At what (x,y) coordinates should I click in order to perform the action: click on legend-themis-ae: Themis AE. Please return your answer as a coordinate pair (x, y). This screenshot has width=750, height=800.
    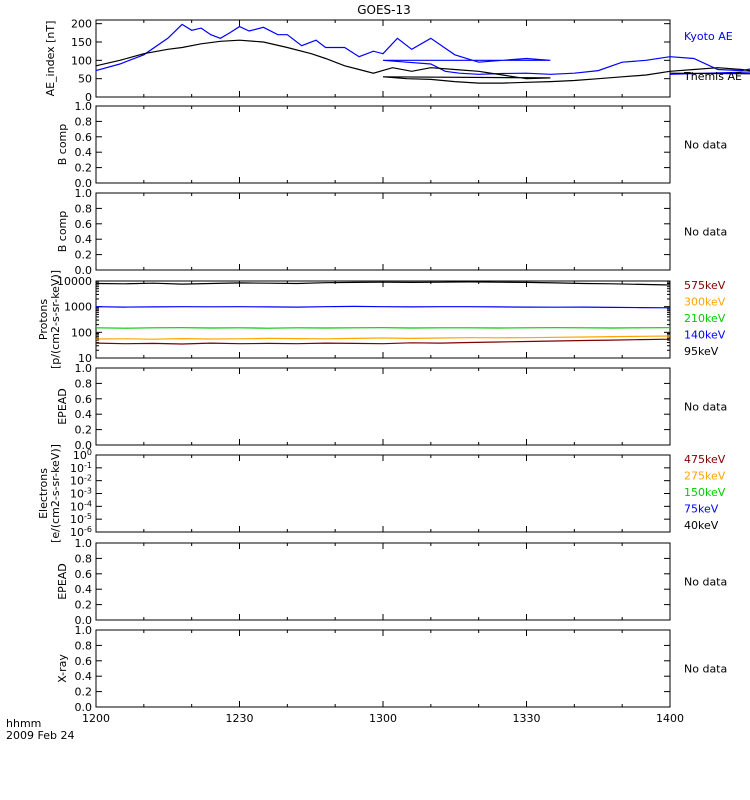
    Looking at the image, I should click on (712, 76).